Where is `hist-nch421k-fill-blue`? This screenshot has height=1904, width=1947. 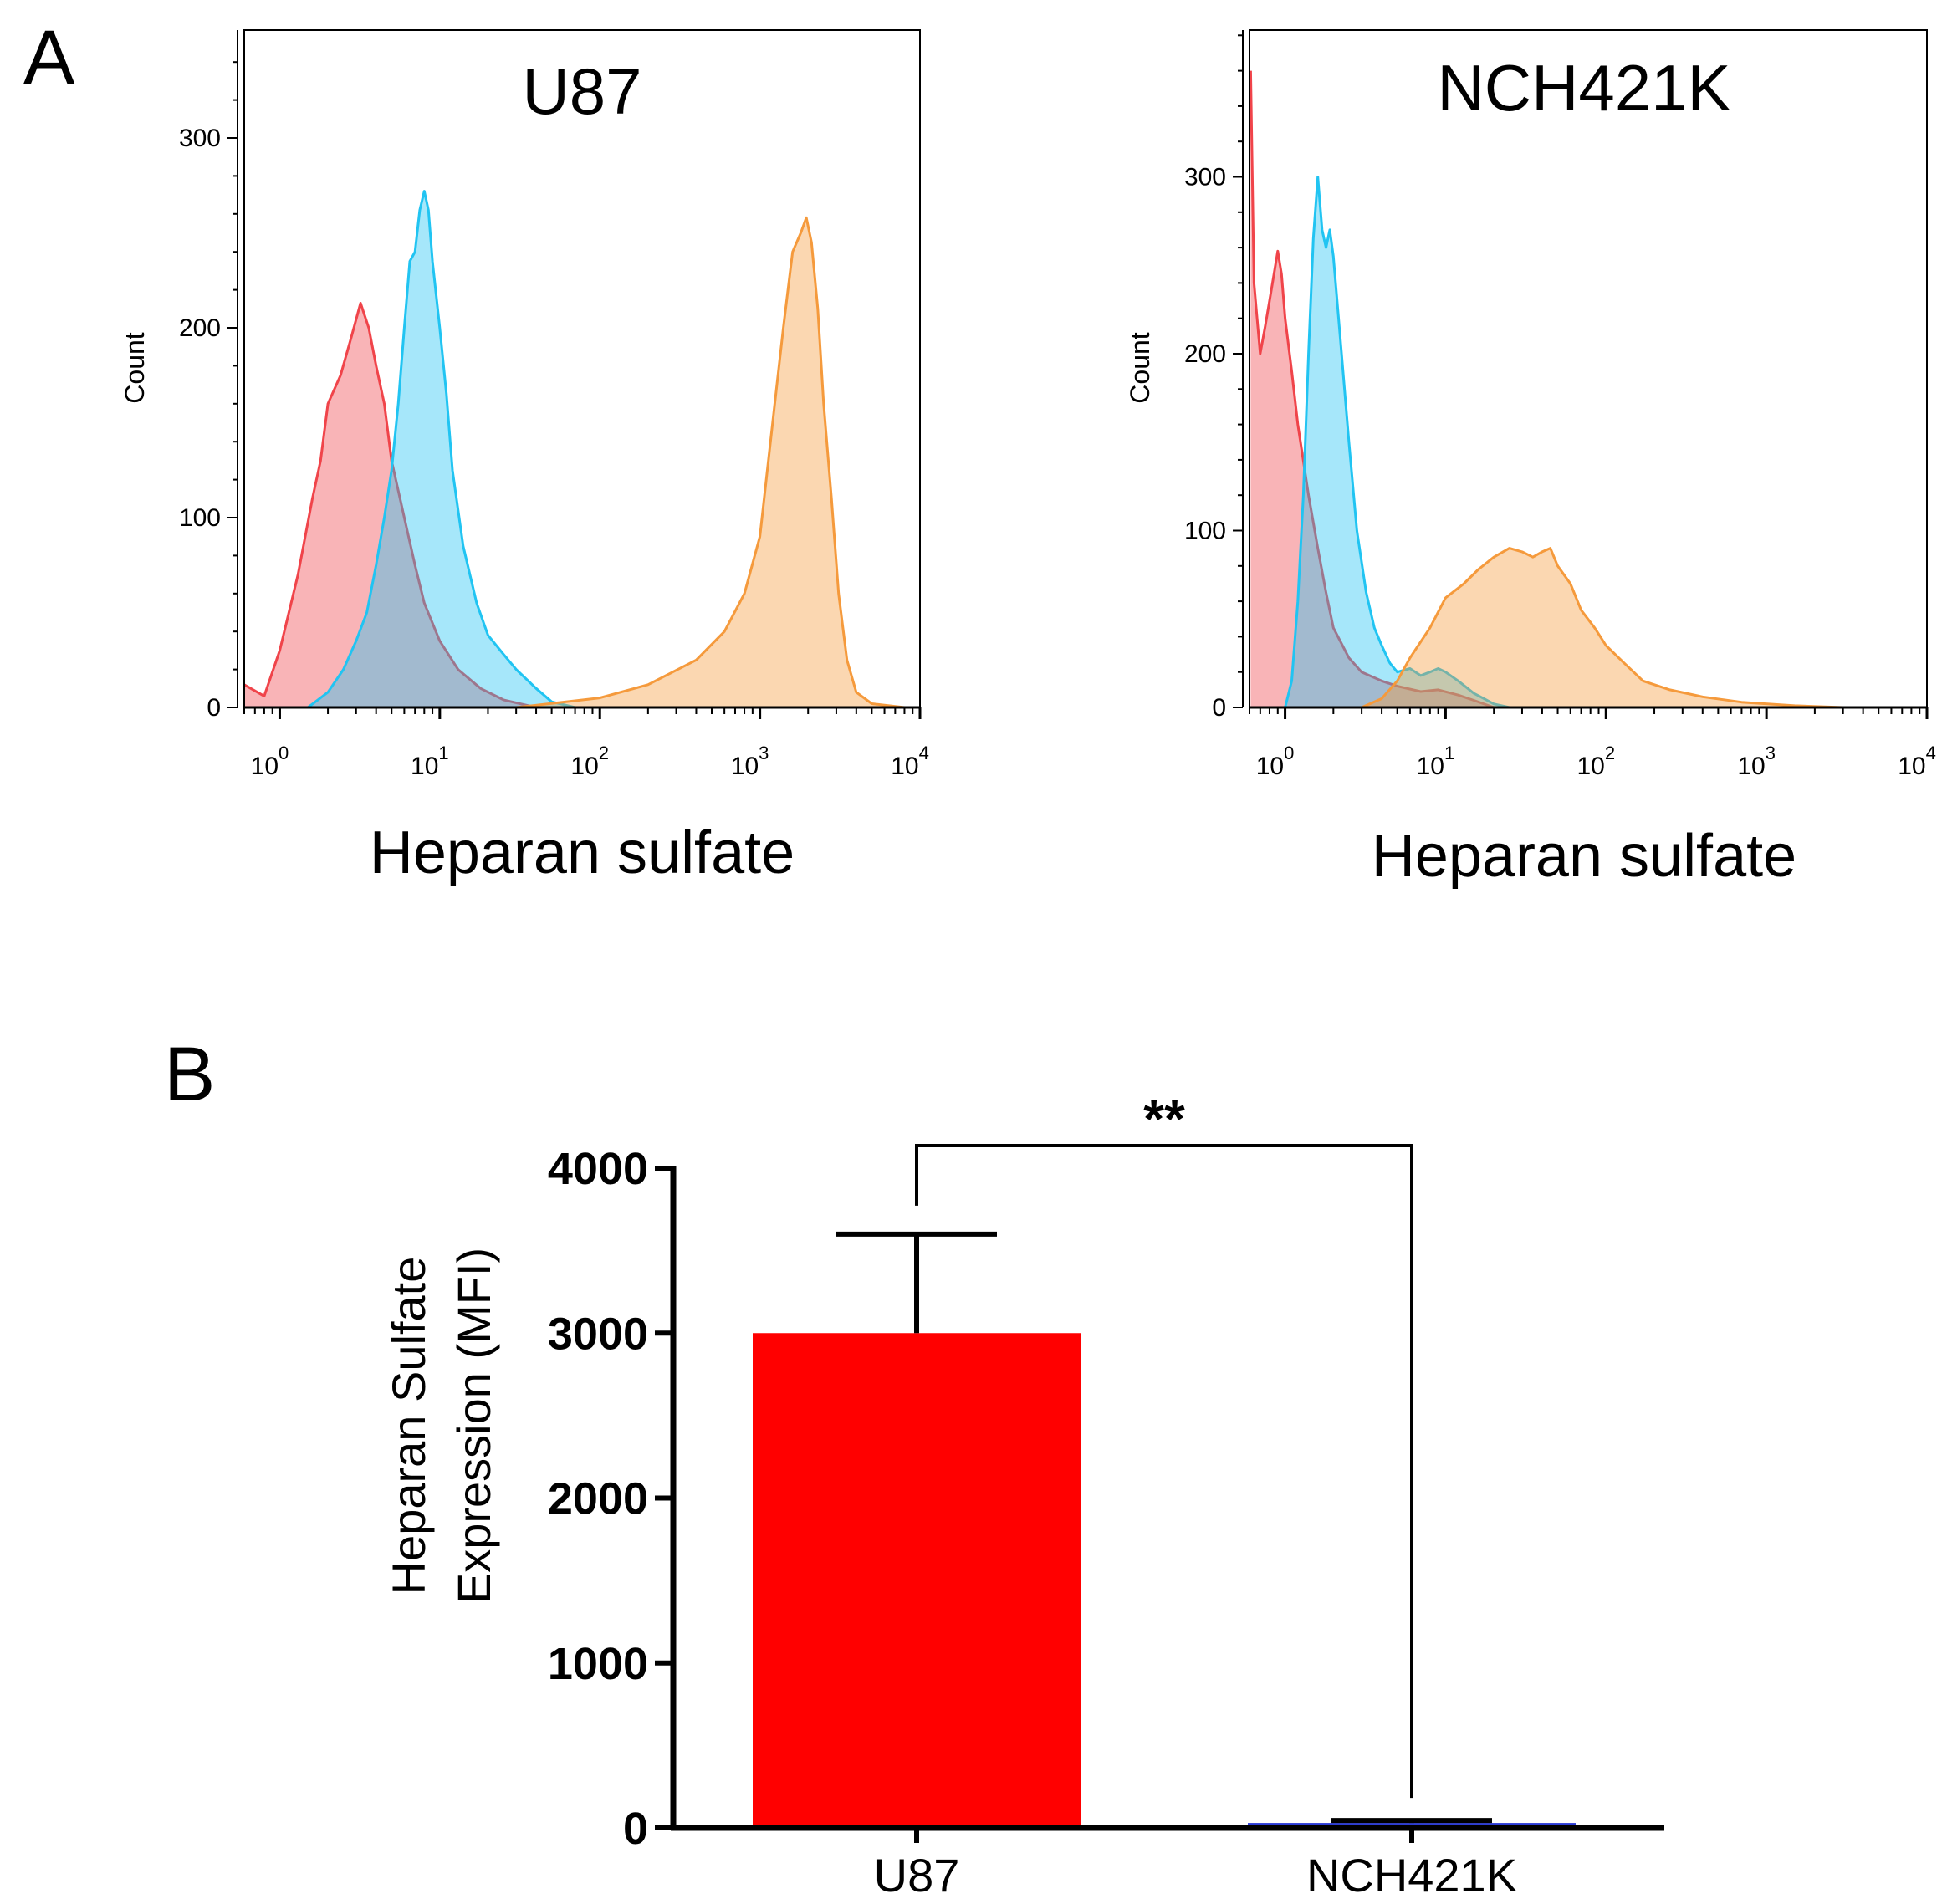 hist-nch421k-fill-blue is located at coordinates (1397, 441).